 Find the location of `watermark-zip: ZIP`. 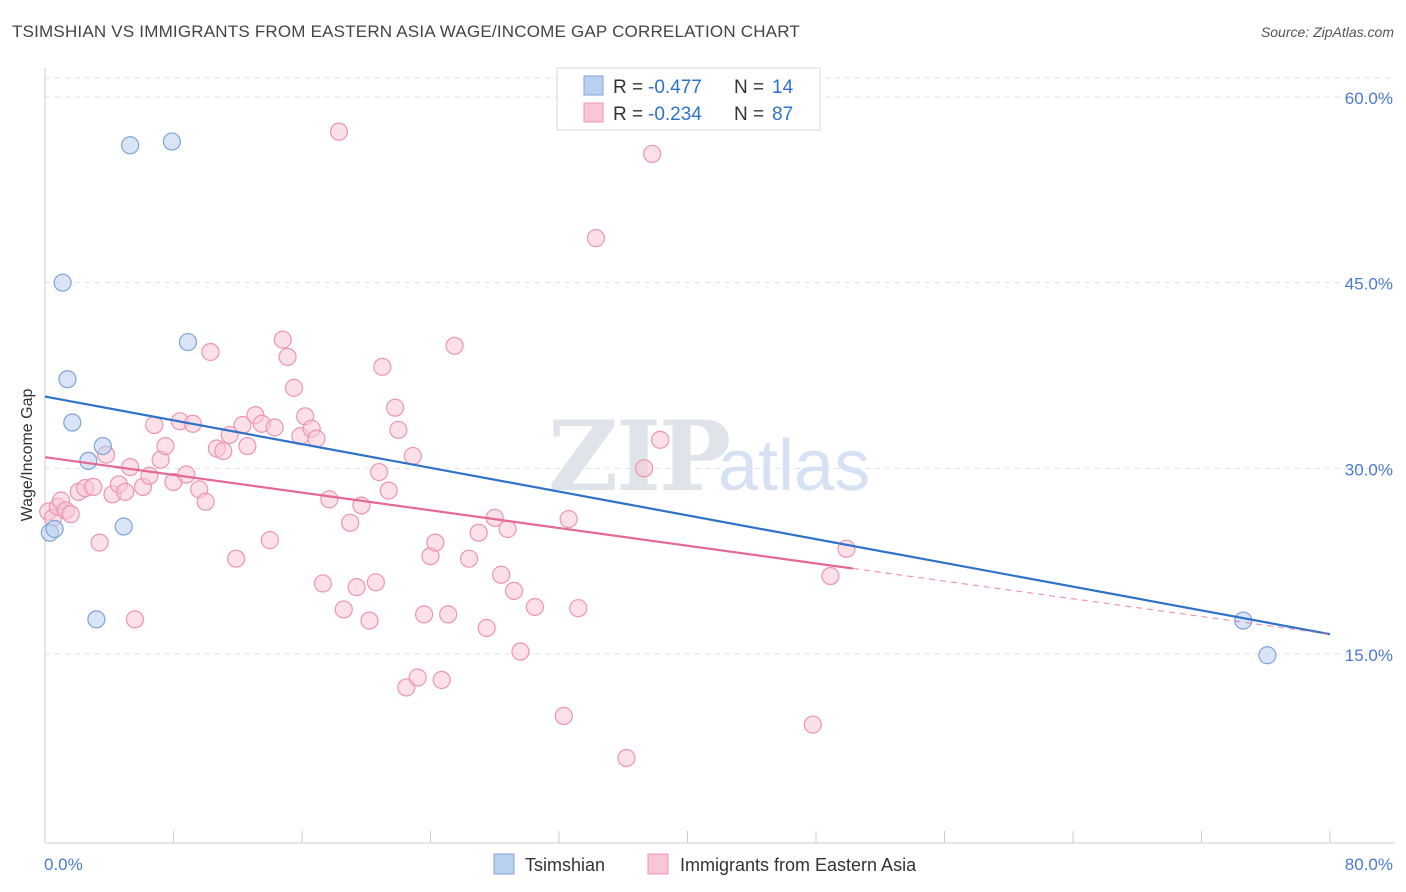

watermark-zip: ZIP is located at coordinates (638, 456).